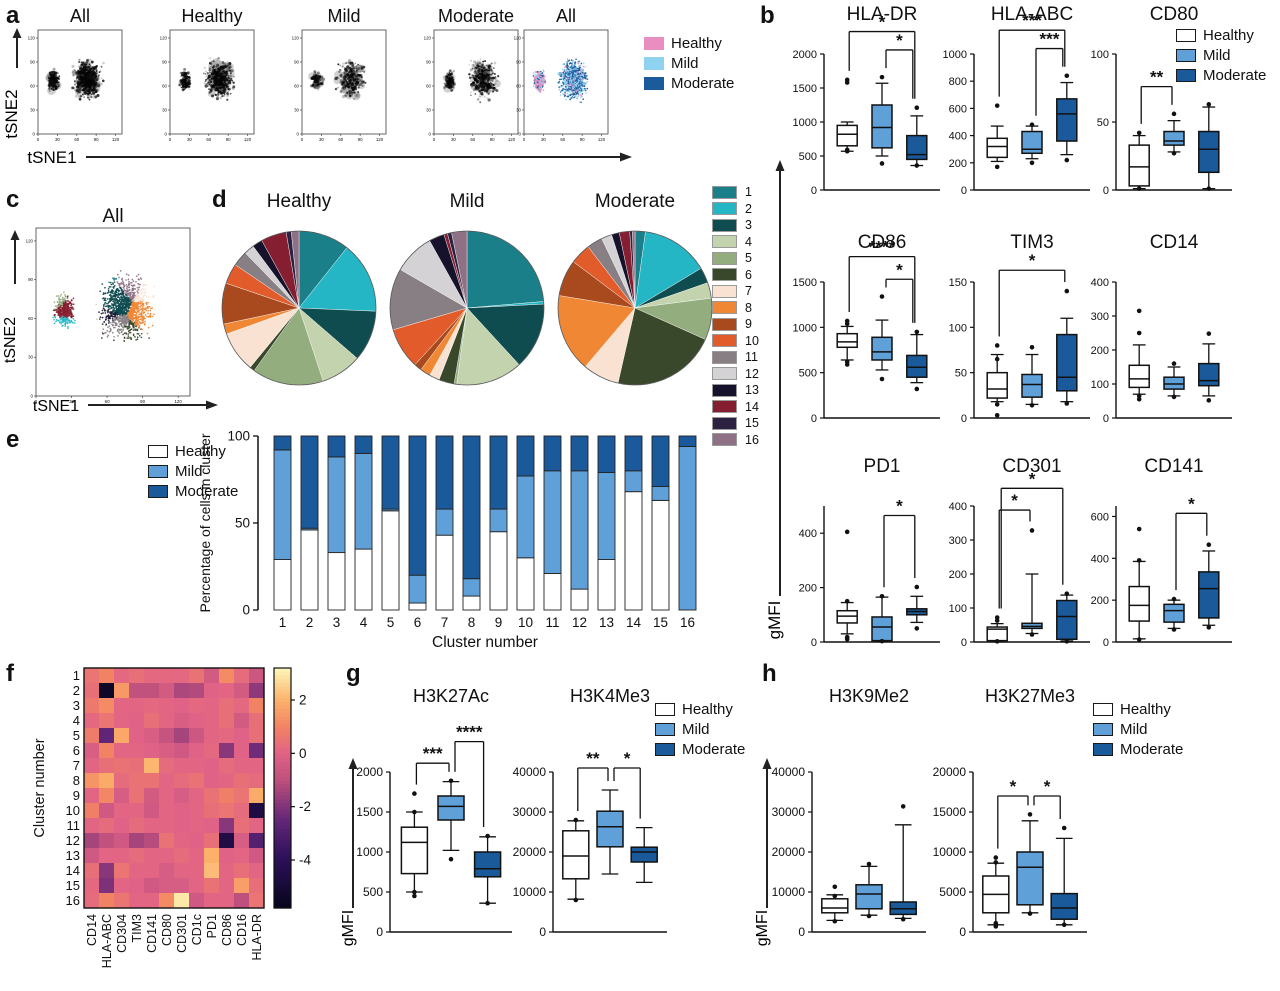 This screenshot has height=991, width=1280. I want to click on svg-text: 400, so click(1100, 559).